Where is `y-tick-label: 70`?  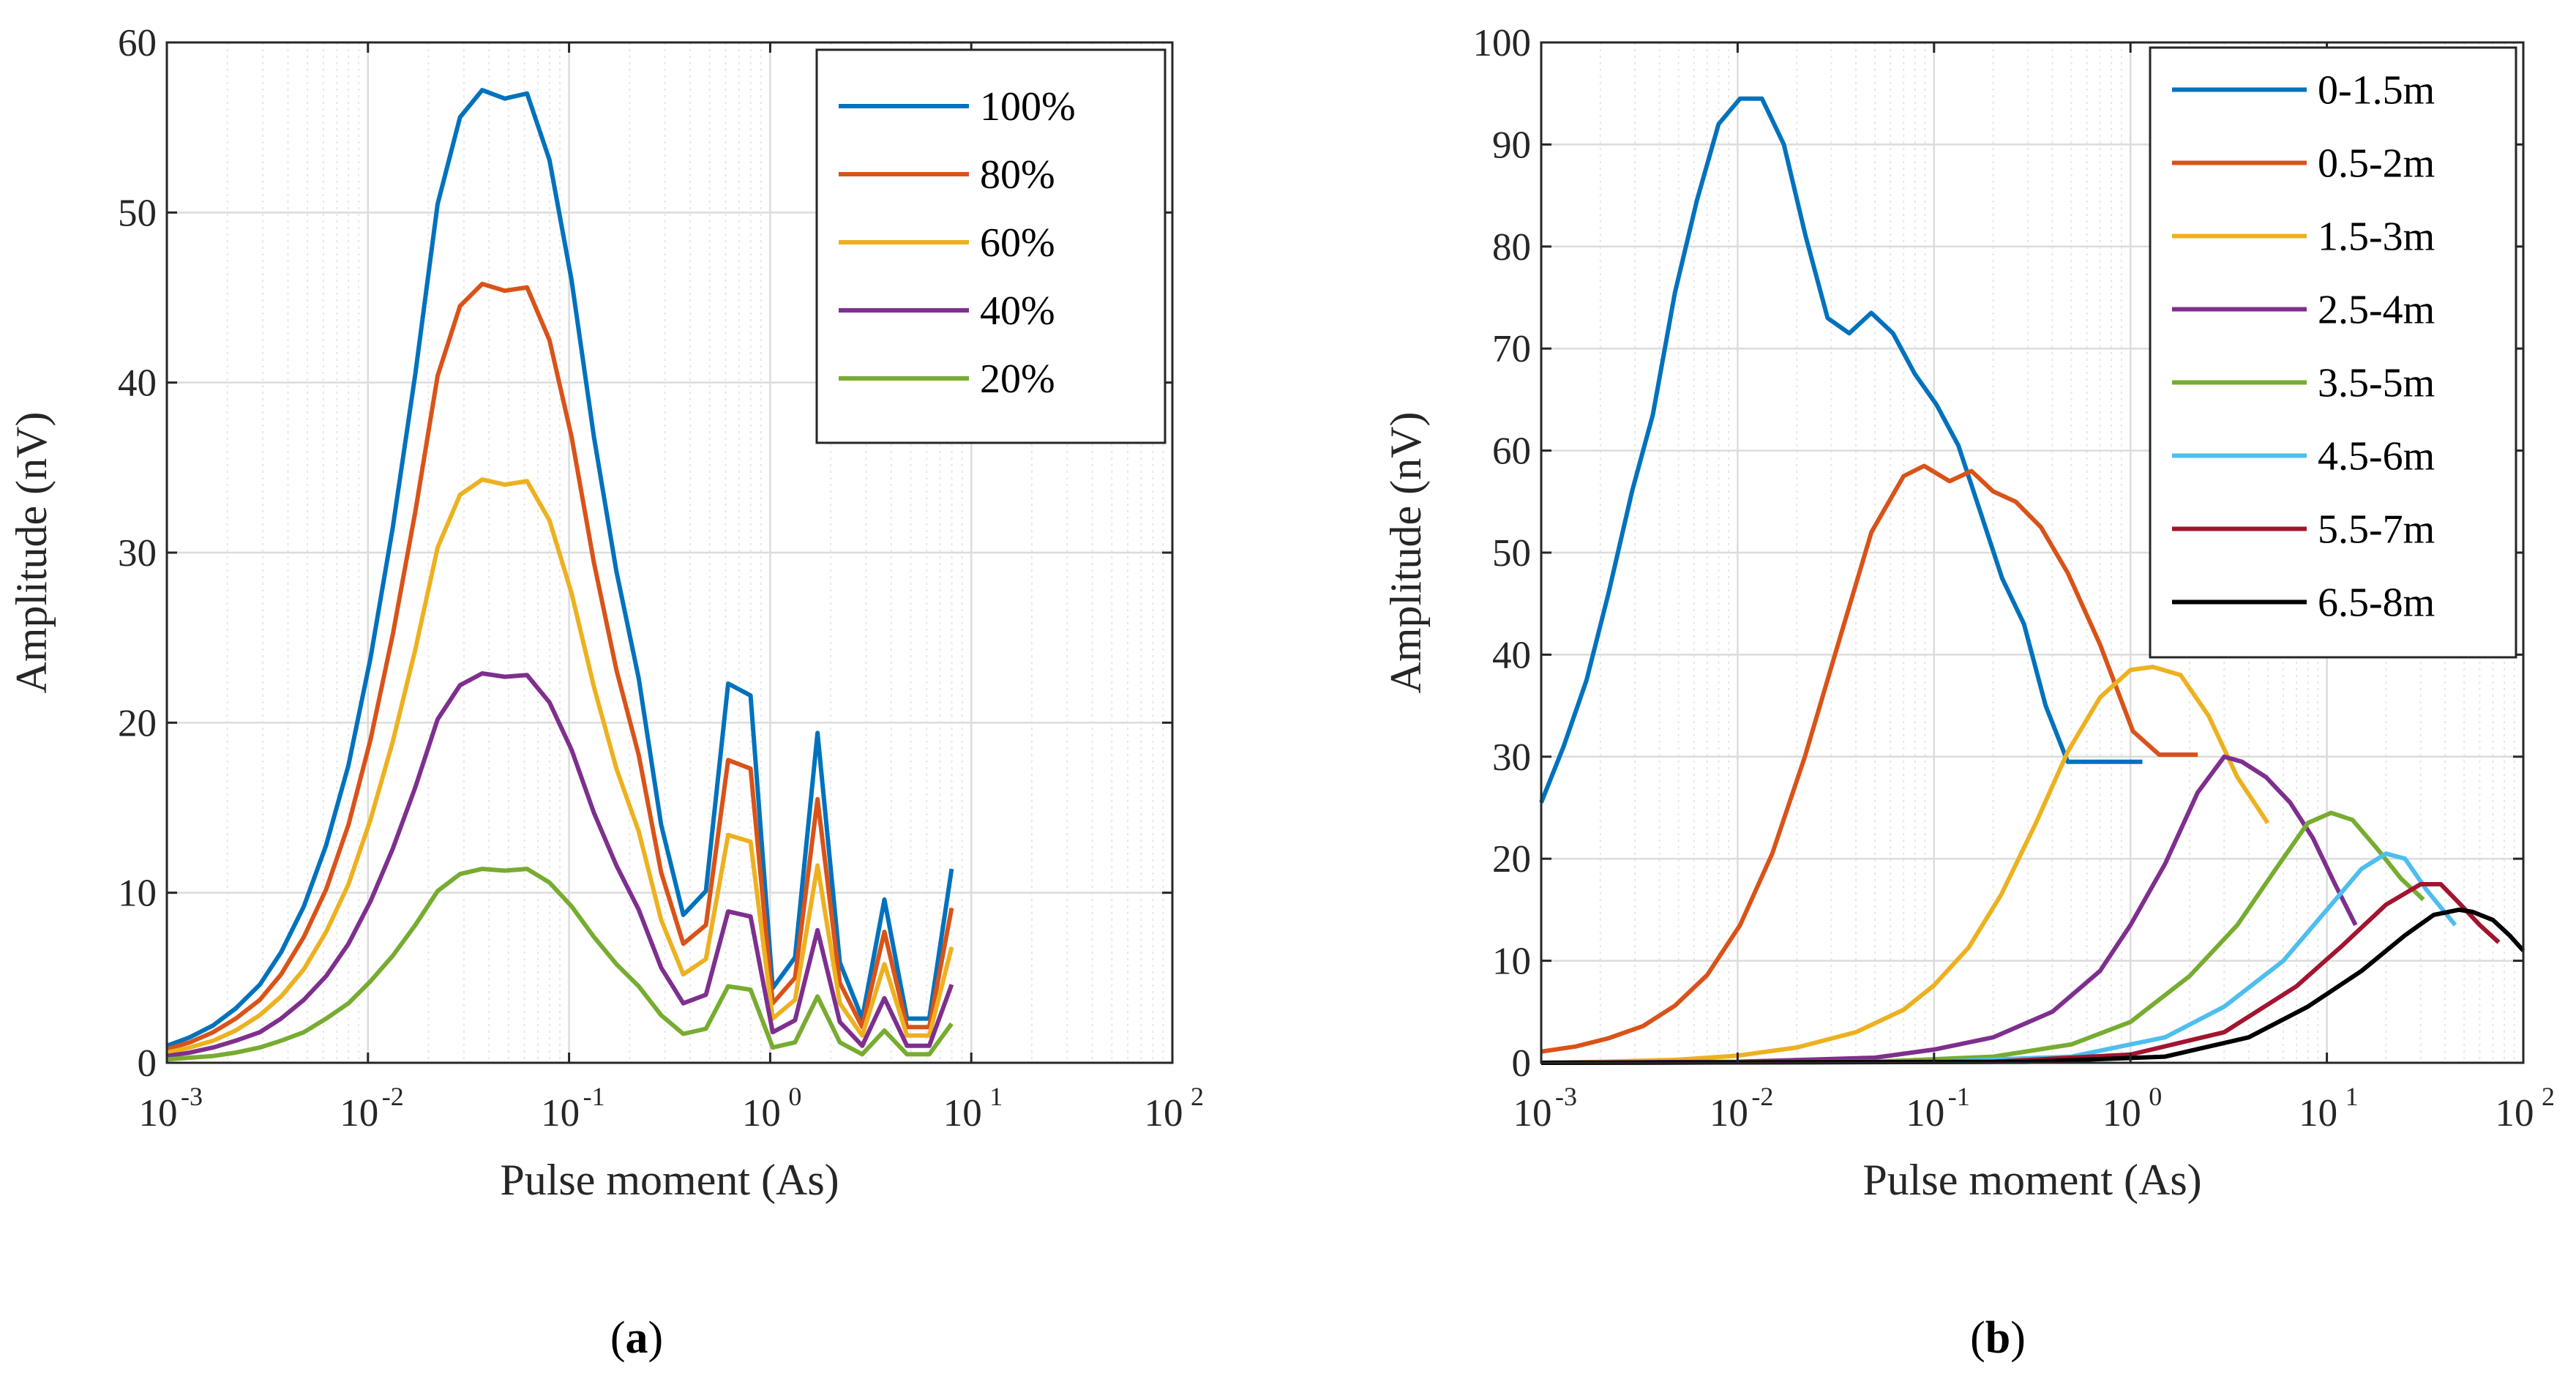
y-tick-label: 70 is located at coordinates (1511, 349).